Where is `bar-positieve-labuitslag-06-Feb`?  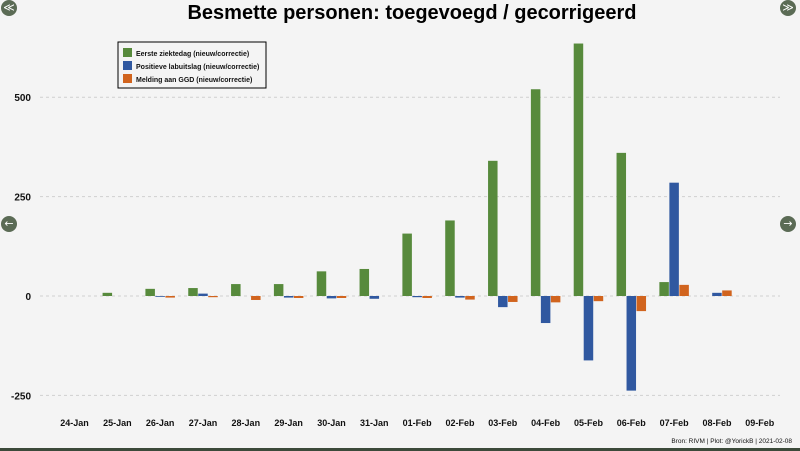 bar-positieve-labuitslag-06-Feb is located at coordinates (631, 343).